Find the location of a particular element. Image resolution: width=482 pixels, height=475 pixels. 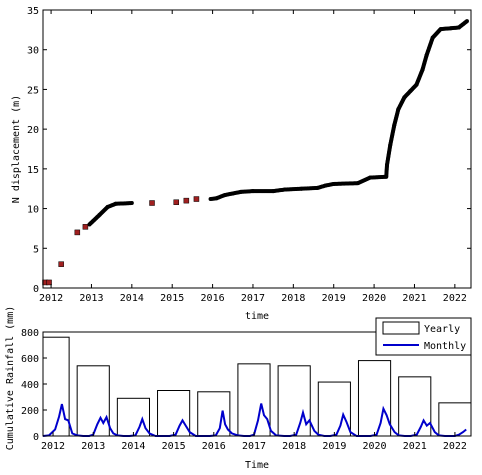

displacement-y-tick-label-0: 0 is located at coordinates (36, 289).